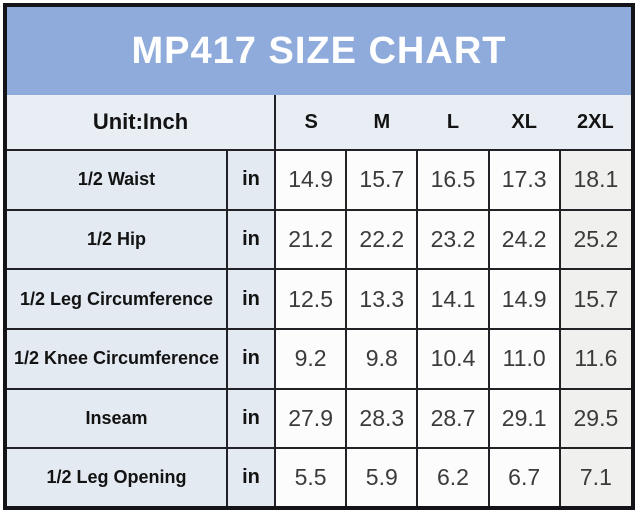 This screenshot has width=644, height=515. Describe the element at coordinates (453, 418) in the screenshot. I see `value-cell: 28.7` at that location.